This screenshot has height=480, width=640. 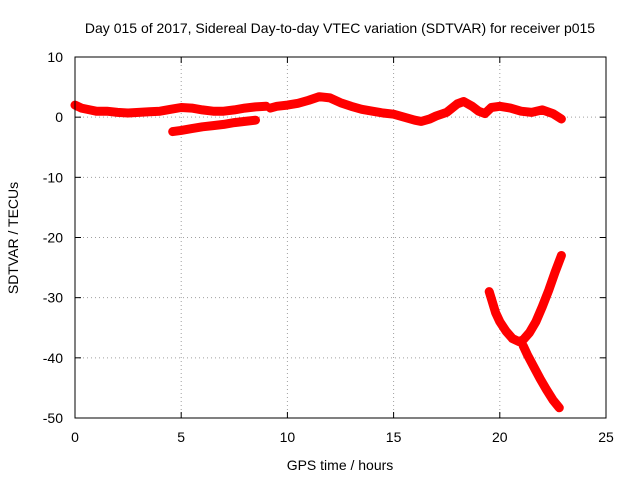 What do you see at coordinates (53, 358) in the screenshot?
I see `y-tick-label: -40` at bounding box center [53, 358].